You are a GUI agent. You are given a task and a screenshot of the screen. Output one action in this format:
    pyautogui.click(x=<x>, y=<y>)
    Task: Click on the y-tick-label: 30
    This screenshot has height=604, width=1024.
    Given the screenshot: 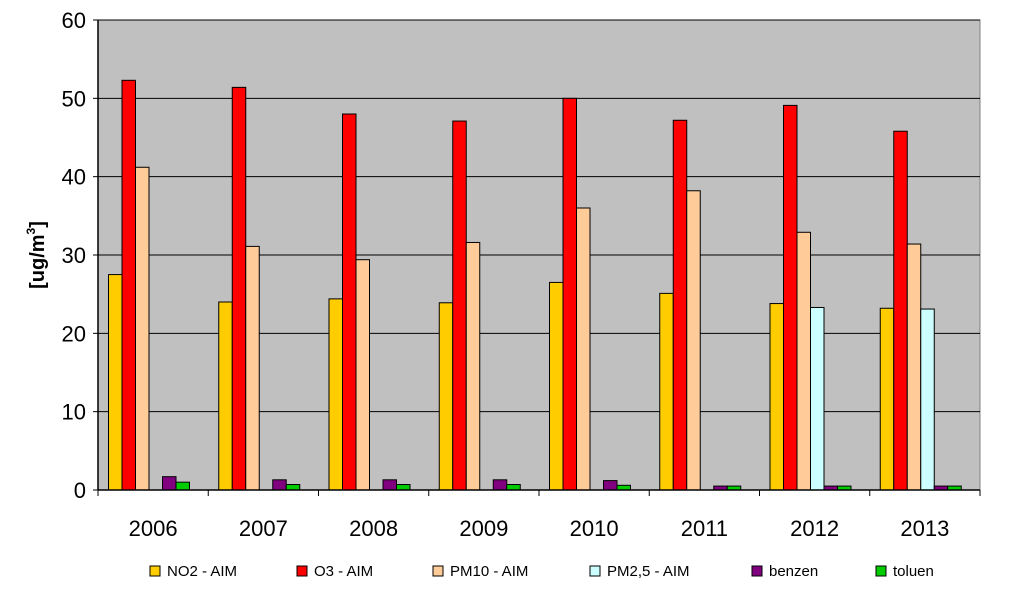 What is the action you would take?
    pyautogui.click(x=74, y=255)
    